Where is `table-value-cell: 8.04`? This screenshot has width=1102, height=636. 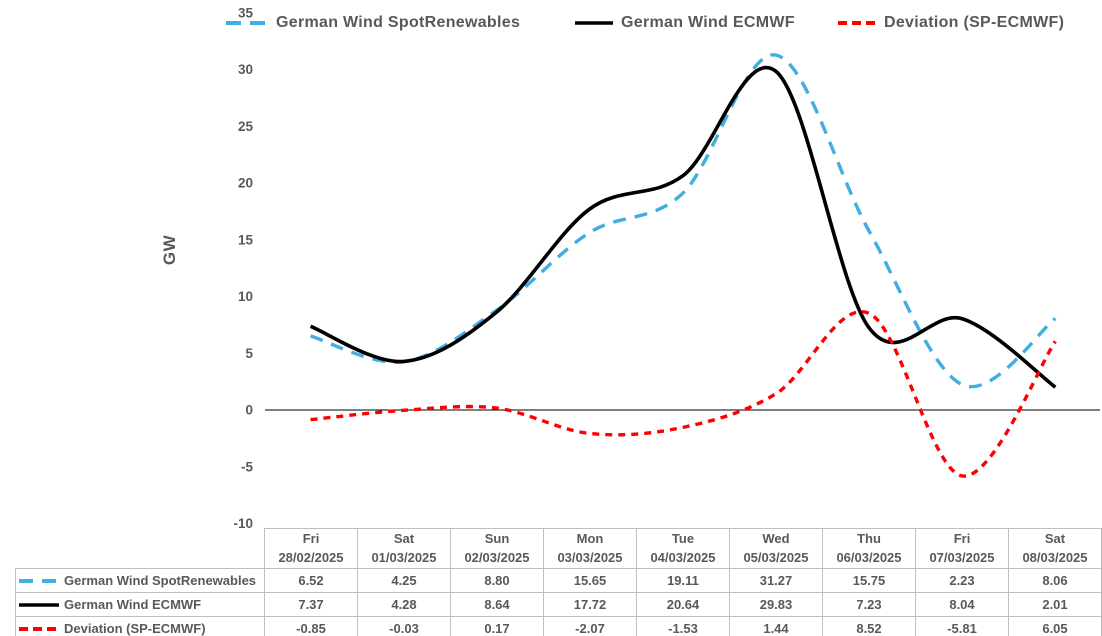 table-value-cell: 8.04 is located at coordinates (962, 604).